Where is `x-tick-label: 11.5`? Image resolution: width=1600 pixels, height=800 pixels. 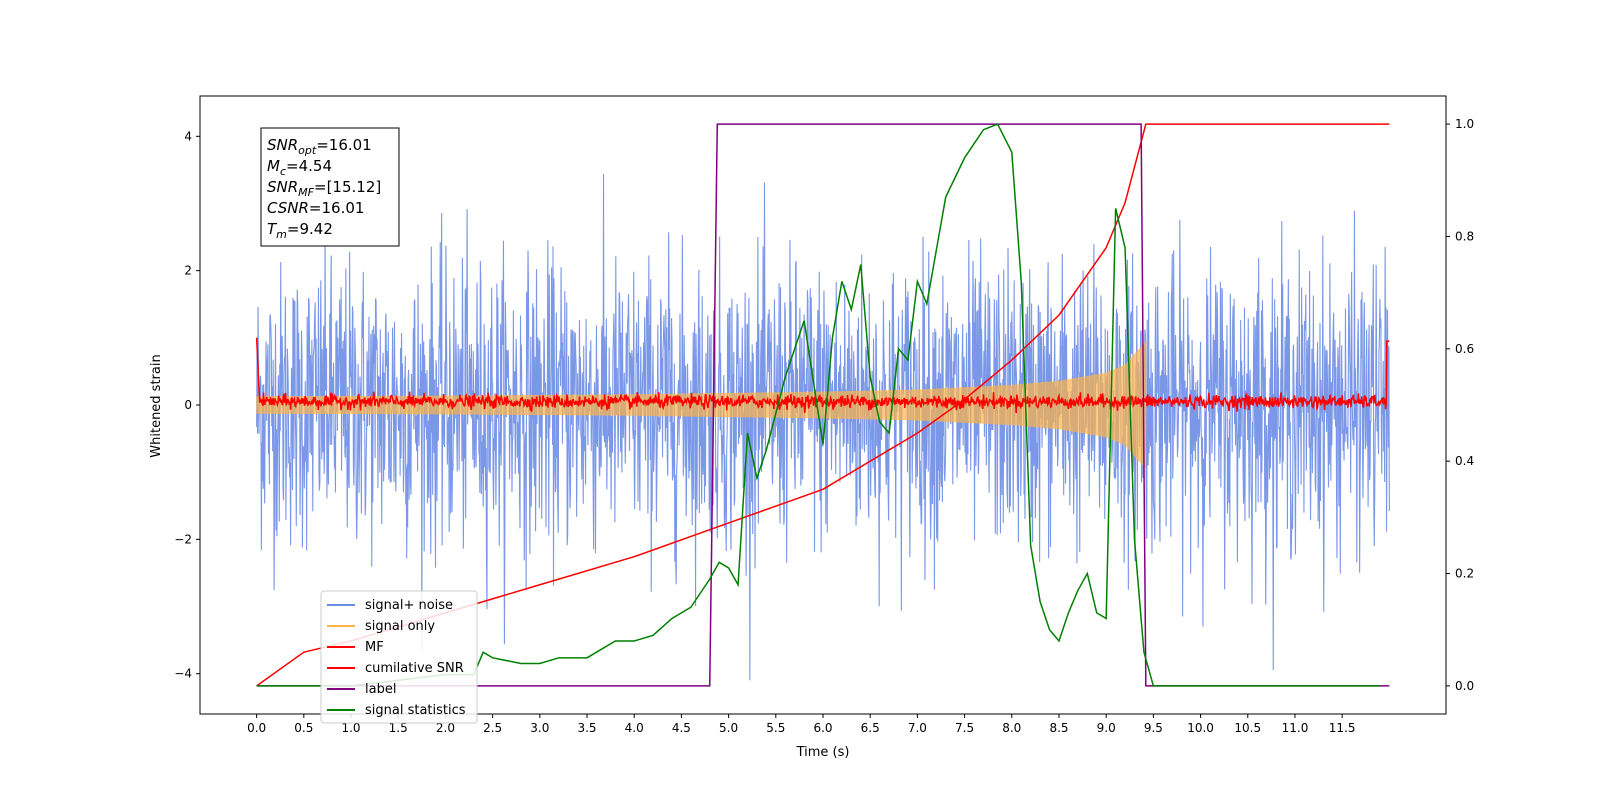 x-tick-label: 11.5 is located at coordinates (1342, 728).